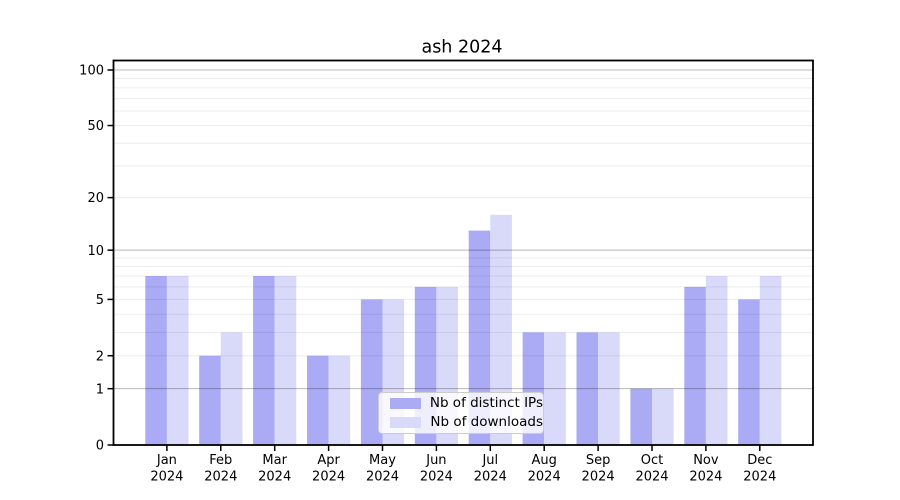 The width and height of the screenshot is (900, 500). What do you see at coordinates (274, 477) in the screenshot?
I see `x-tick-label-year-mar: 2024` at bounding box center [274, 477].